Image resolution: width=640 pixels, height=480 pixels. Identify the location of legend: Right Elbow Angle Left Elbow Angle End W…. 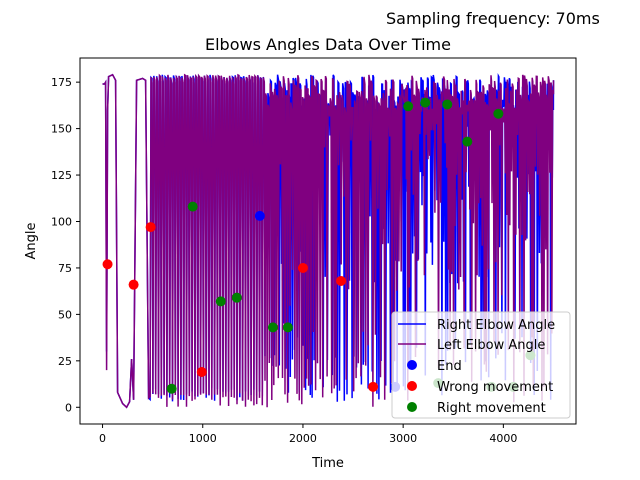
(481, 365).